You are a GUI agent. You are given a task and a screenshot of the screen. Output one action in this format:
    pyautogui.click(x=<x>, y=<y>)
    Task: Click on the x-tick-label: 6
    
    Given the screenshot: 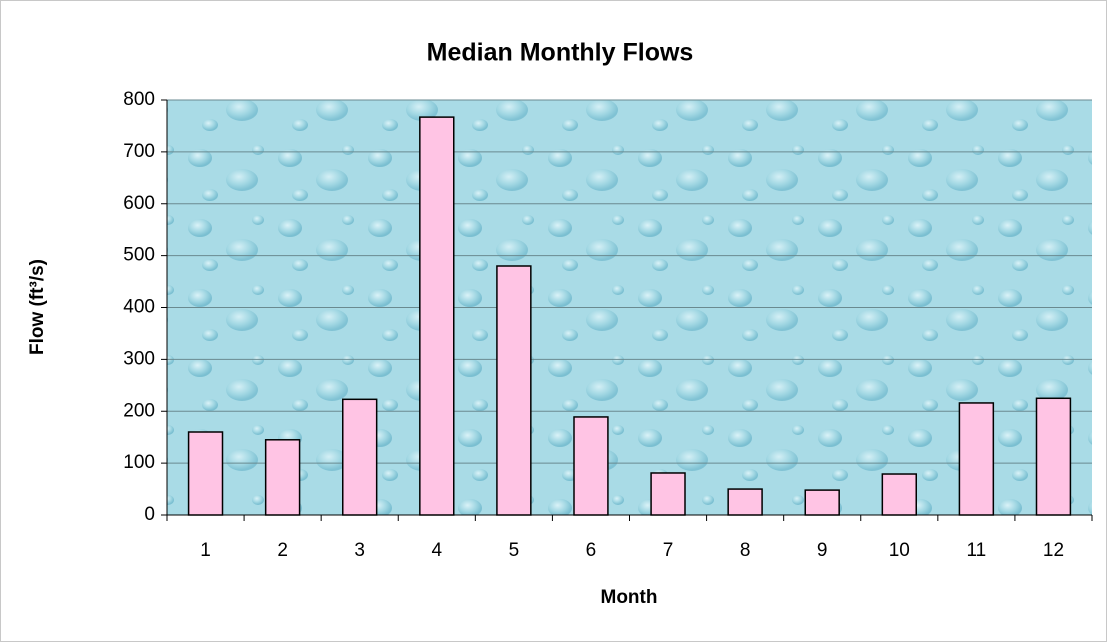 What is the action you would take?
    pyautogui.click(x=591, y=550)
    